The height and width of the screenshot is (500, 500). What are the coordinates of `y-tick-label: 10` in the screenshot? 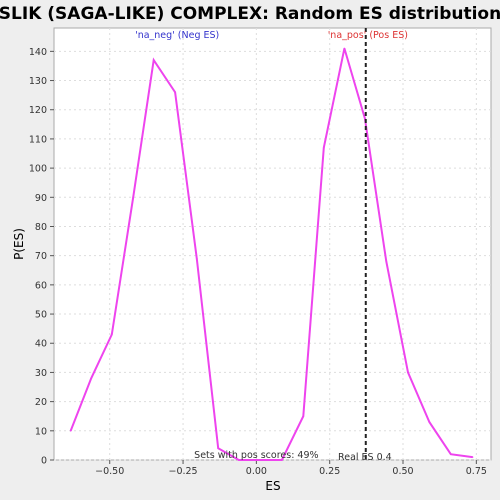 It's located at (41, 431).